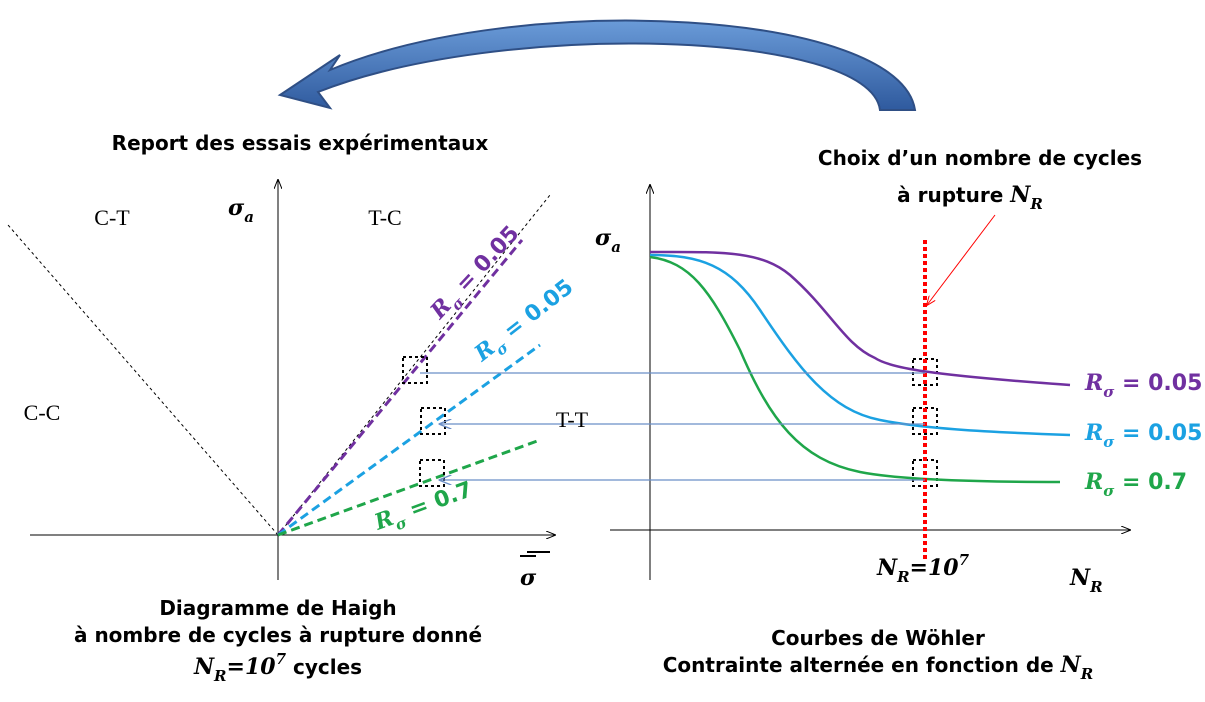  What do you see at coordinates (278, 635) in the screenshot?
I see `label: à nombre de cycles à rupture donné` at bounding box center [278, 635].